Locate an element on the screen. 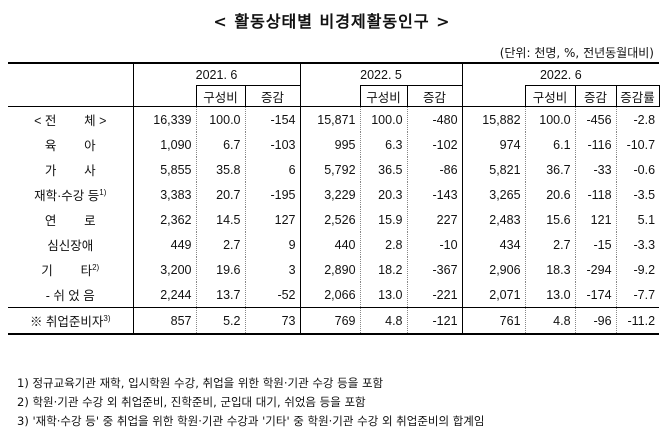 This screenshot has height=433, width=664. table-cell: -195 is located at coordinates (272, 194).